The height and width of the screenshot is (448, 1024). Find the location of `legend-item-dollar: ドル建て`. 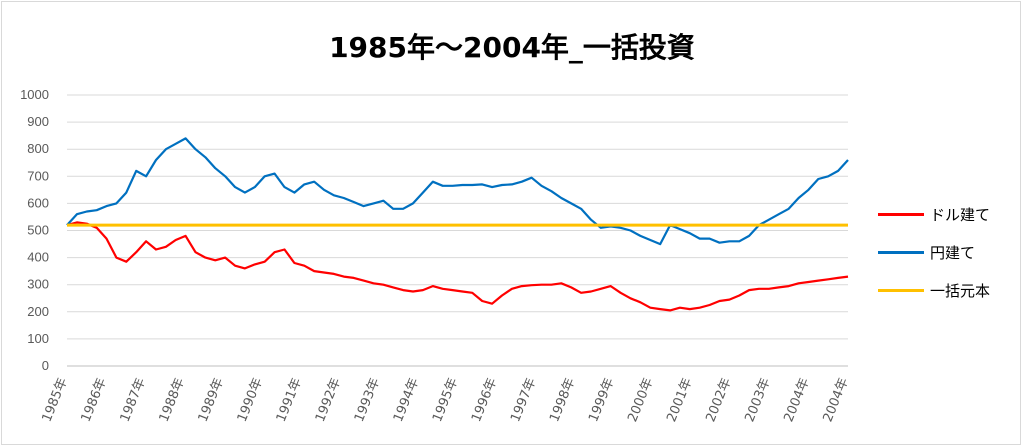

legend-item-dollar: ドル建て is located at coordinates (948, 214).